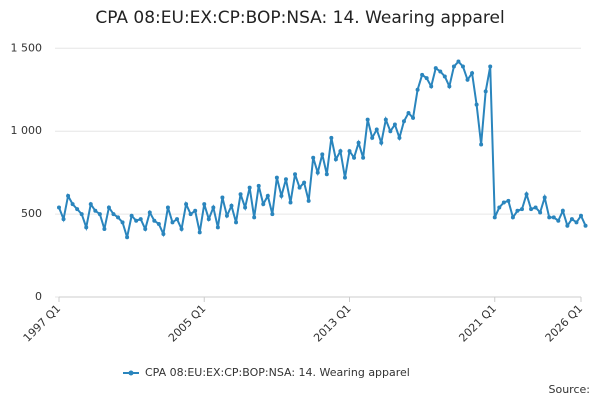 This screenshot has width=600, height=400. What do you see at coordinates (570, 389) in the screenshot?
I see `source-label: Source:` at bounding box center [570, 389].